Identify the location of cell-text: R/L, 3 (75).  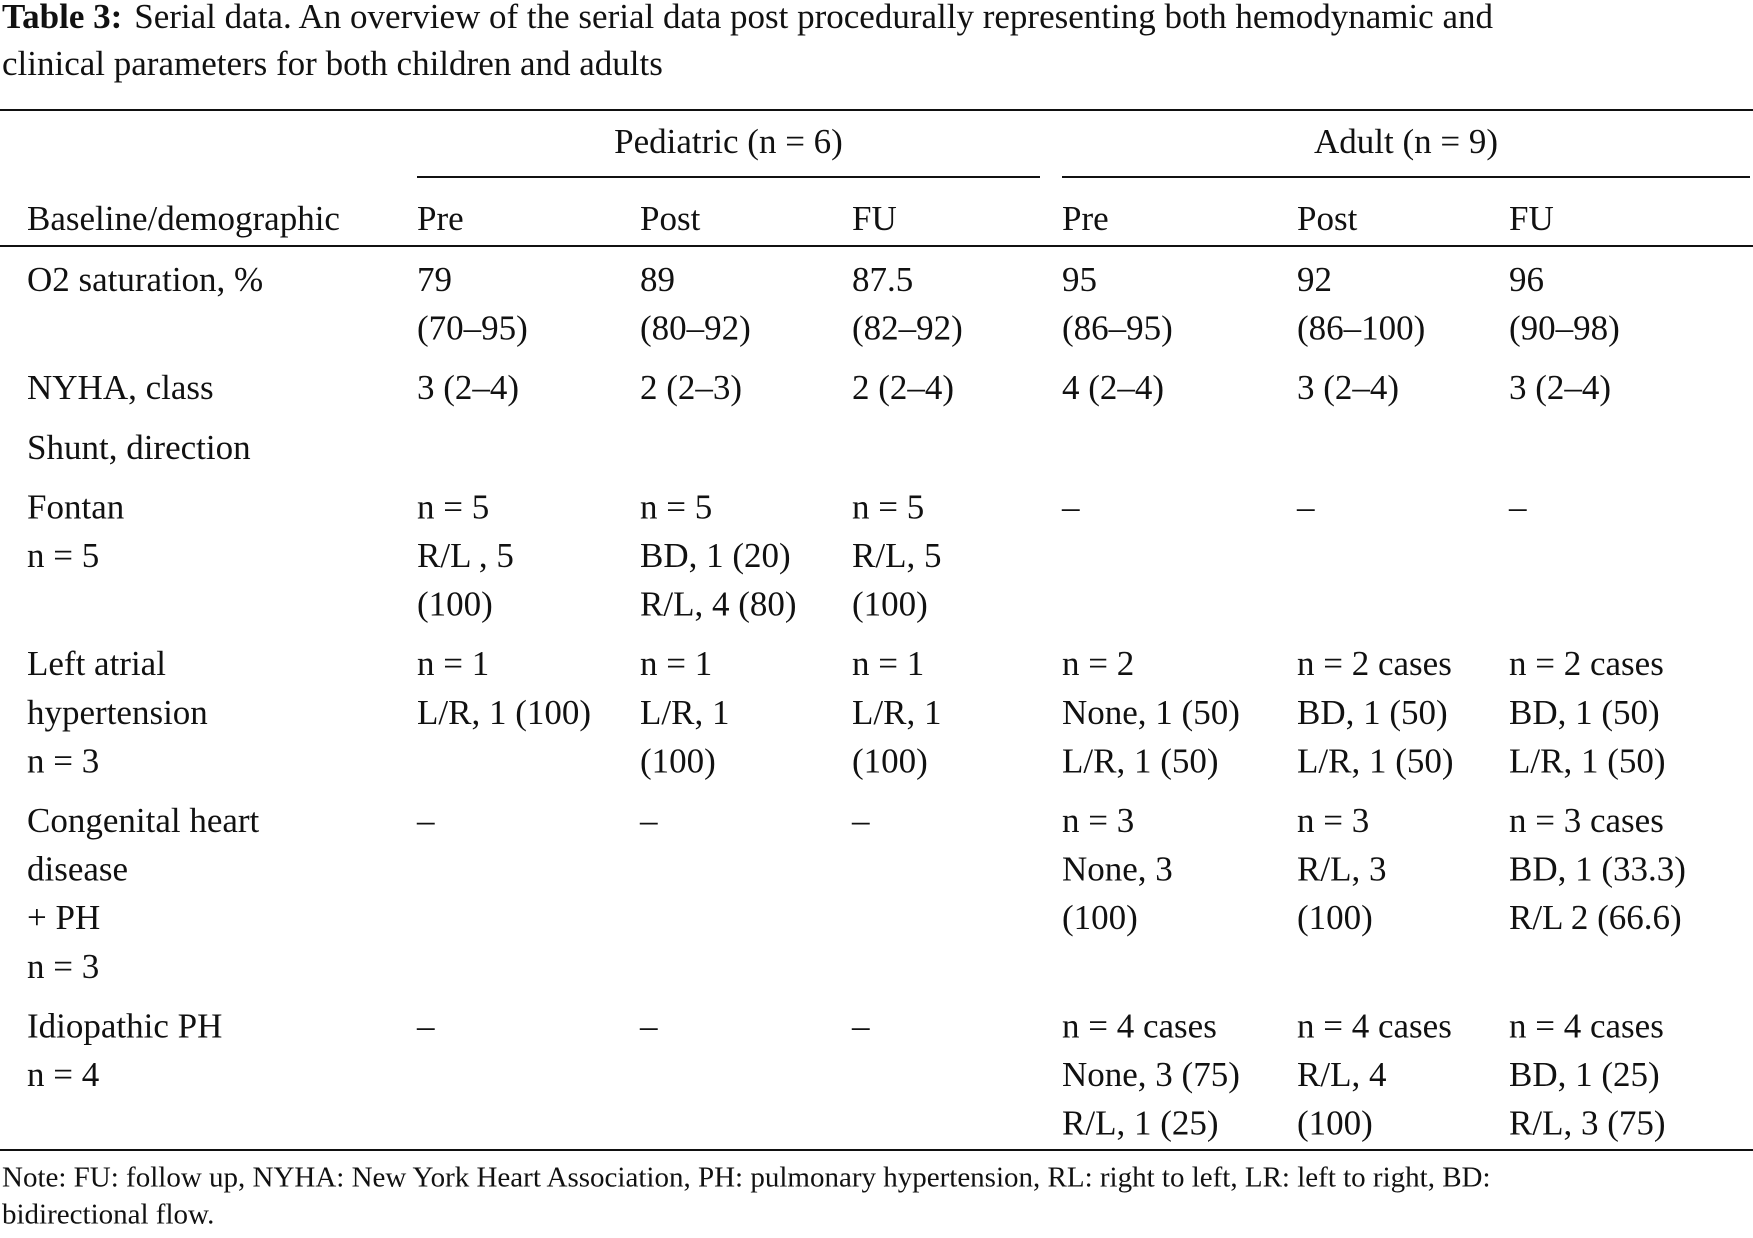
(1587, 1123).